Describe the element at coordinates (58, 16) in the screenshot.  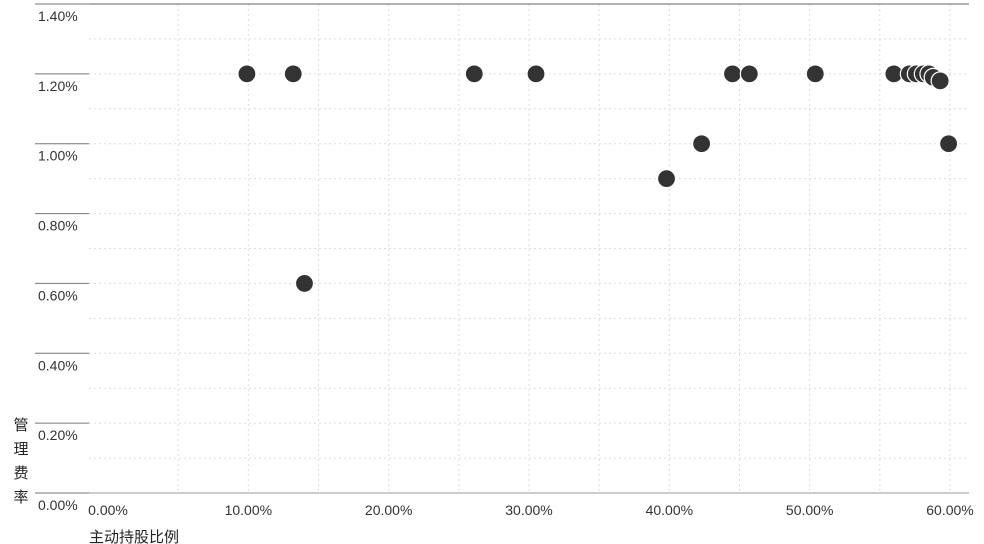
I see `y-tick-label: 1.40%` at that location.